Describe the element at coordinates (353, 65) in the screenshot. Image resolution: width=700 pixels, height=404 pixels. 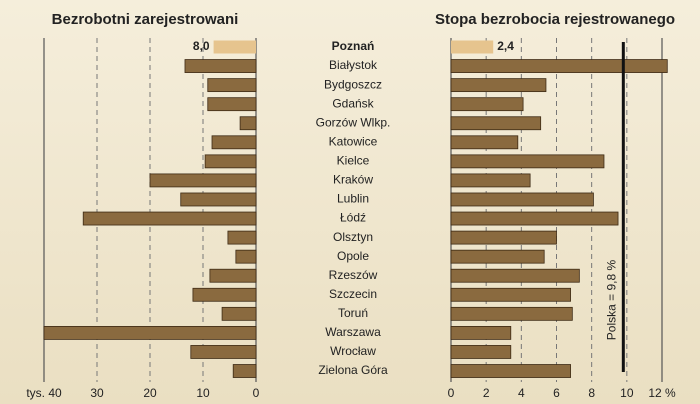
I see `category-label: Białystok` at that location.